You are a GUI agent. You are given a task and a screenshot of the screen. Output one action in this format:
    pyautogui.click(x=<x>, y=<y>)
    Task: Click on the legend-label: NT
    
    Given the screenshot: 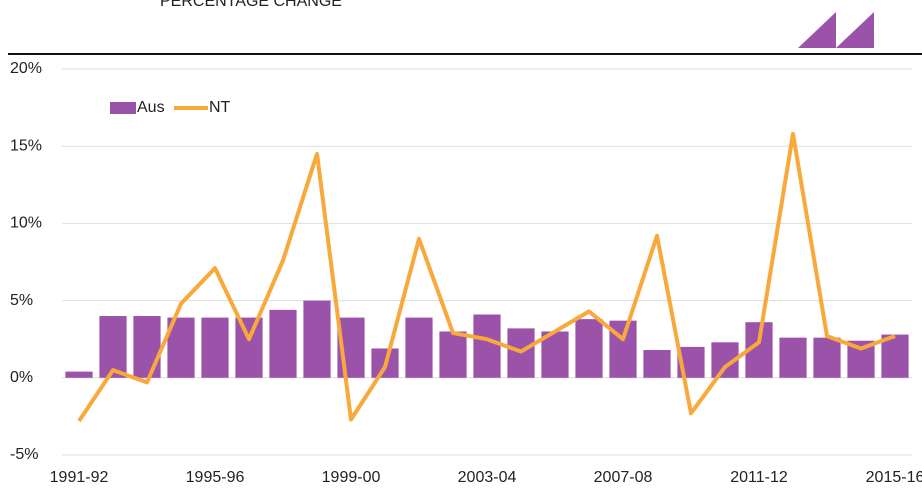 What is the action you would take?
    pyautogui.click(x=220, y=107)
    